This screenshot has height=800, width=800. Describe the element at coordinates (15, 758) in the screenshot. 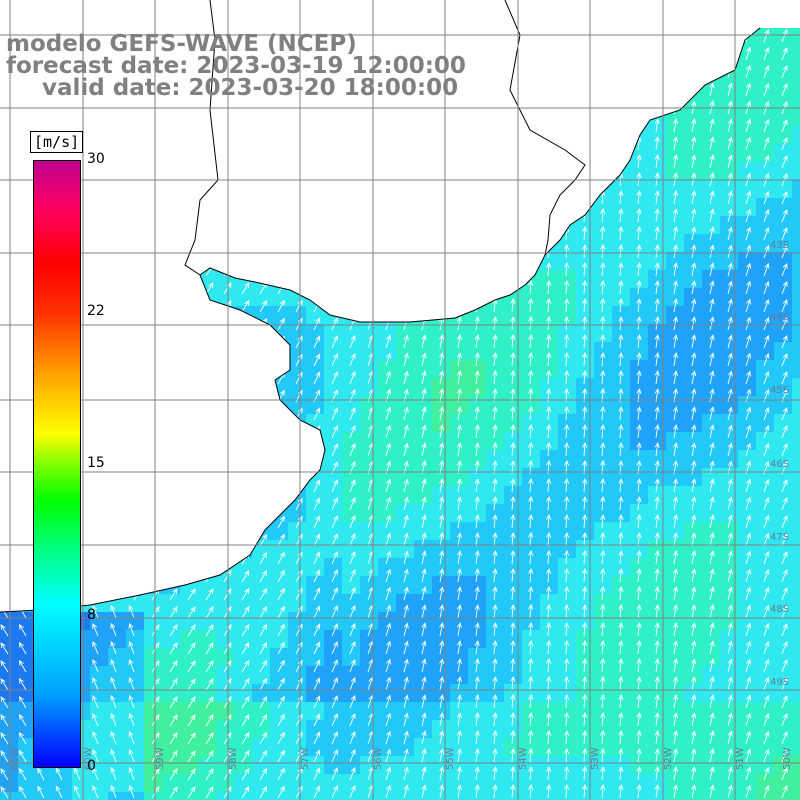

I see `longitude-label: 61W` at that location.